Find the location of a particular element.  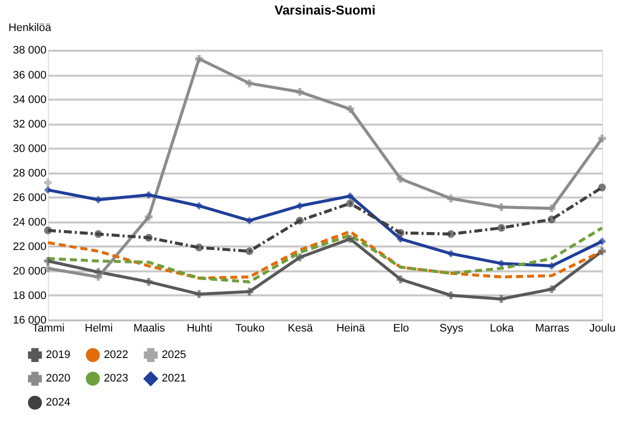

y-tick-label: 36 000 is located at coordinates (29, 75).